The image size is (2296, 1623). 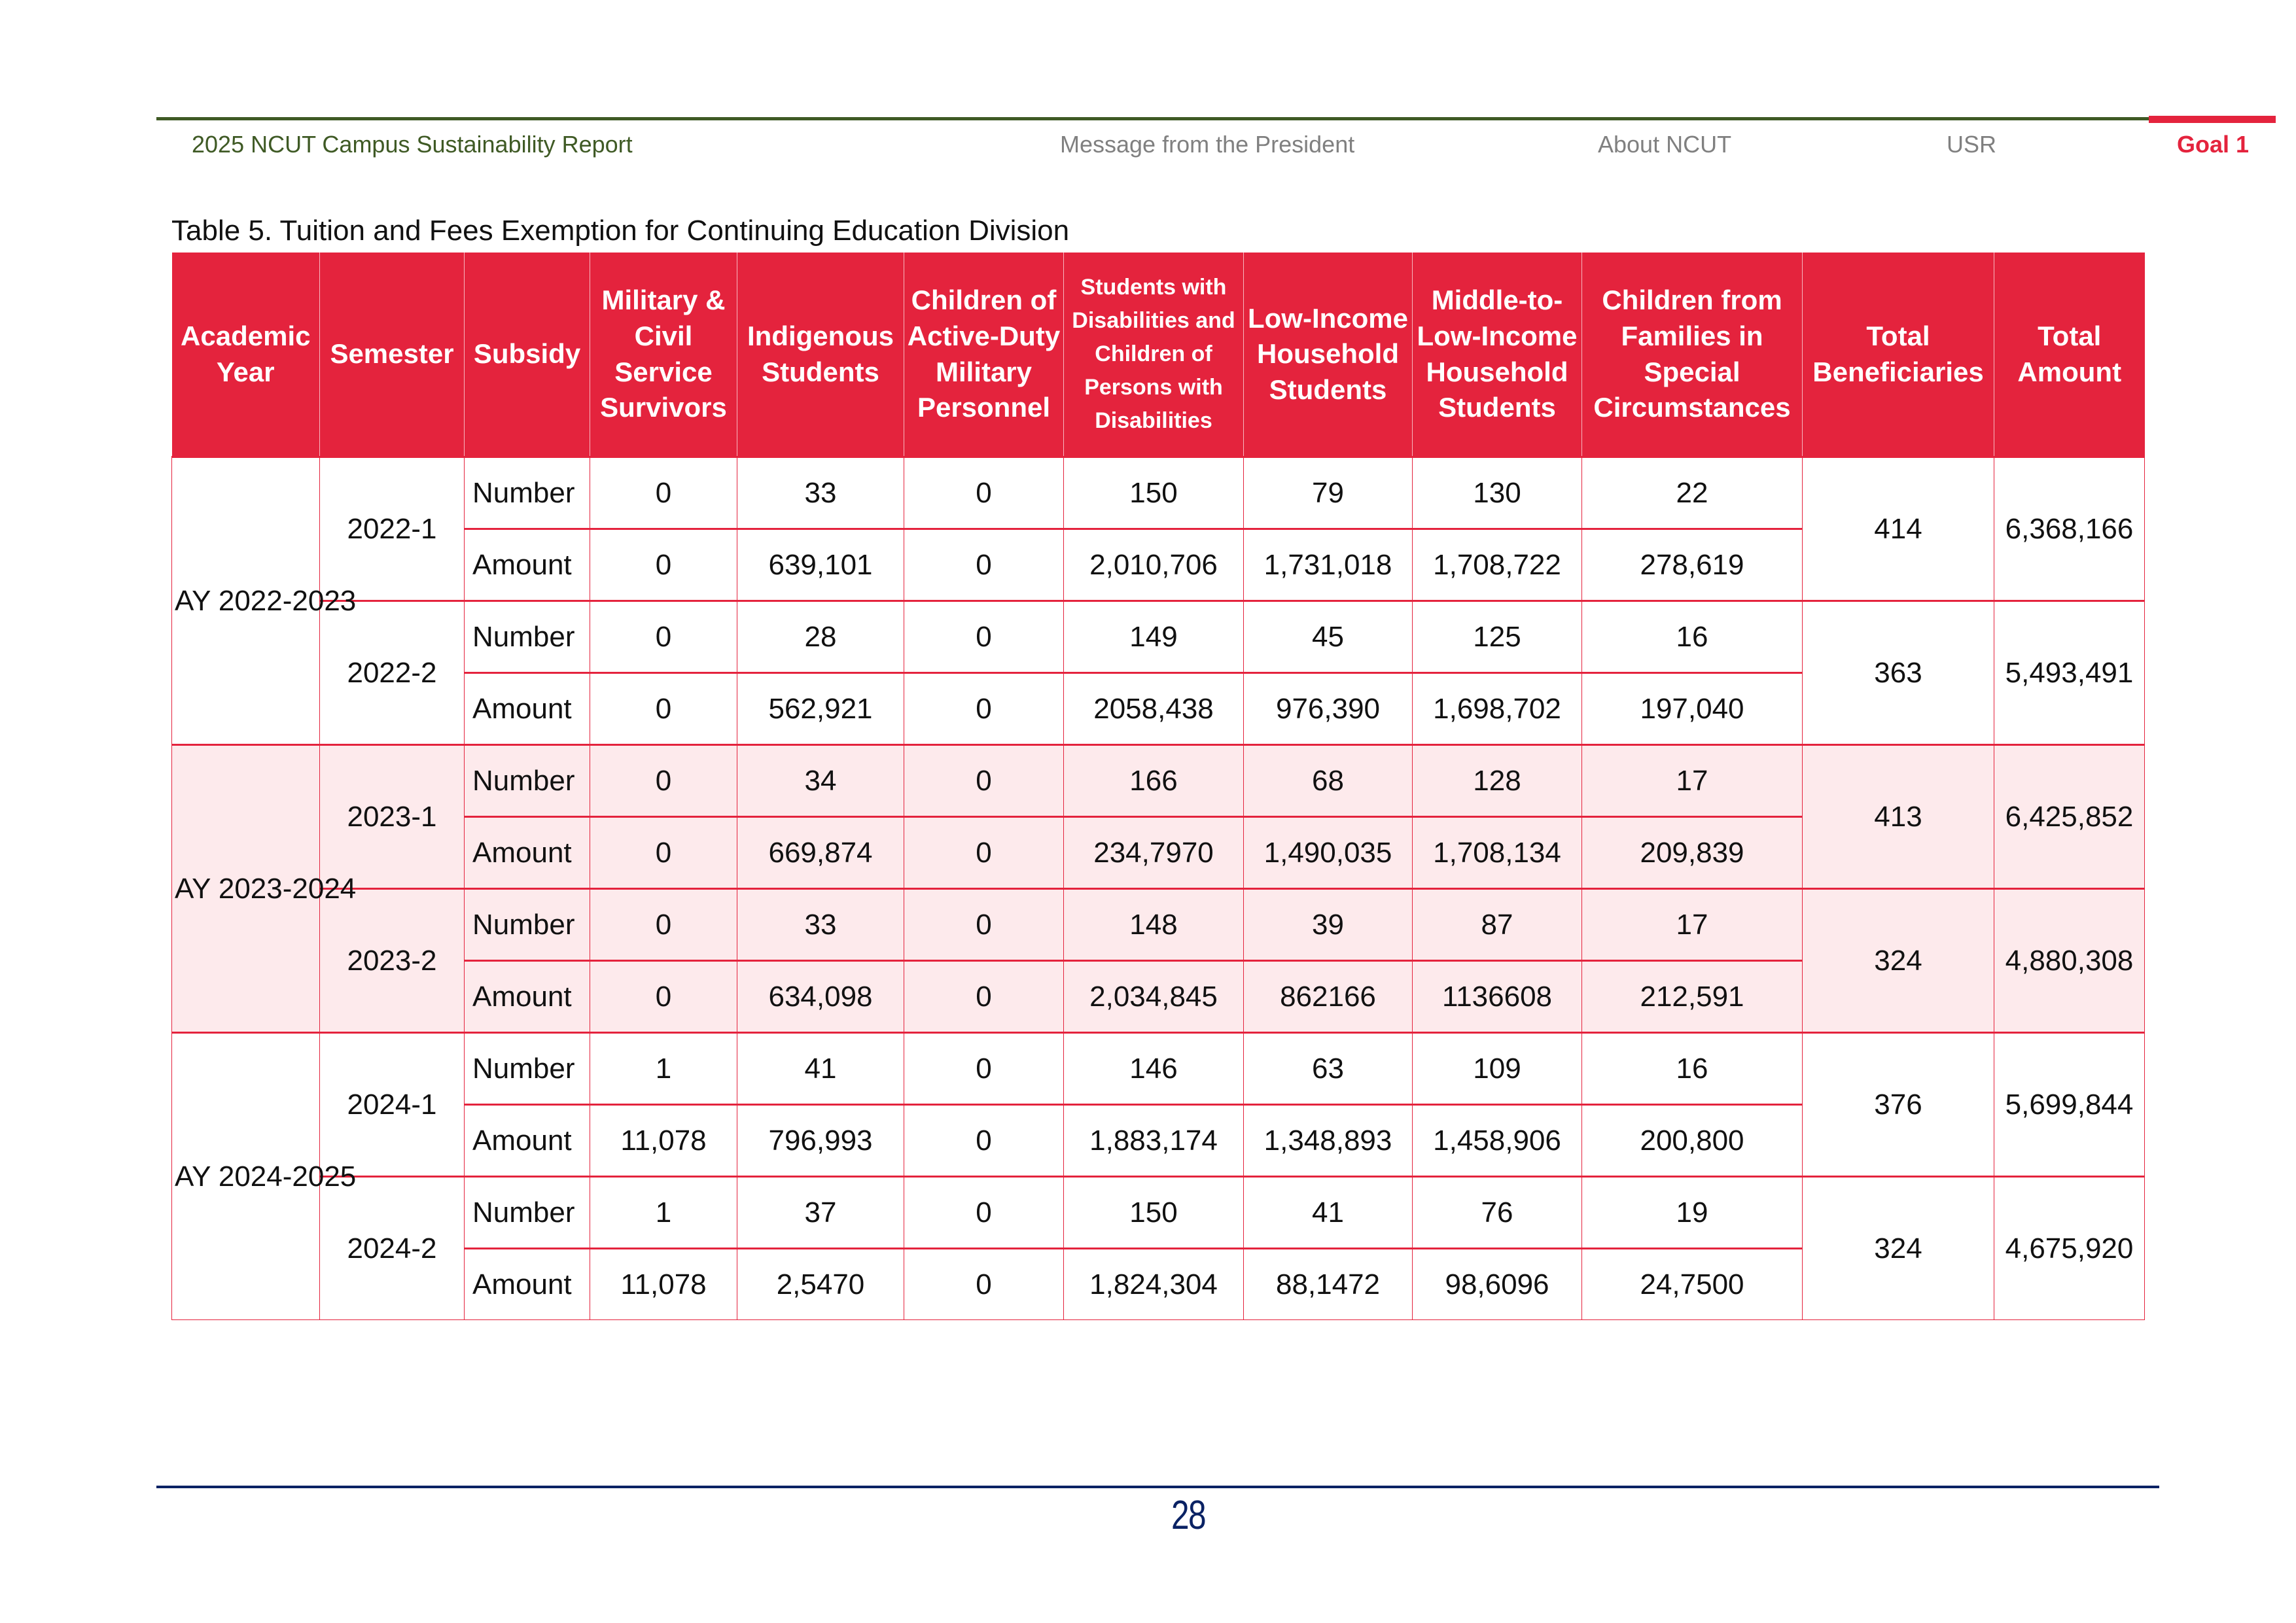 I want to click on amount-value-cell: 1,824,304, so click(x=1153, y=1284).